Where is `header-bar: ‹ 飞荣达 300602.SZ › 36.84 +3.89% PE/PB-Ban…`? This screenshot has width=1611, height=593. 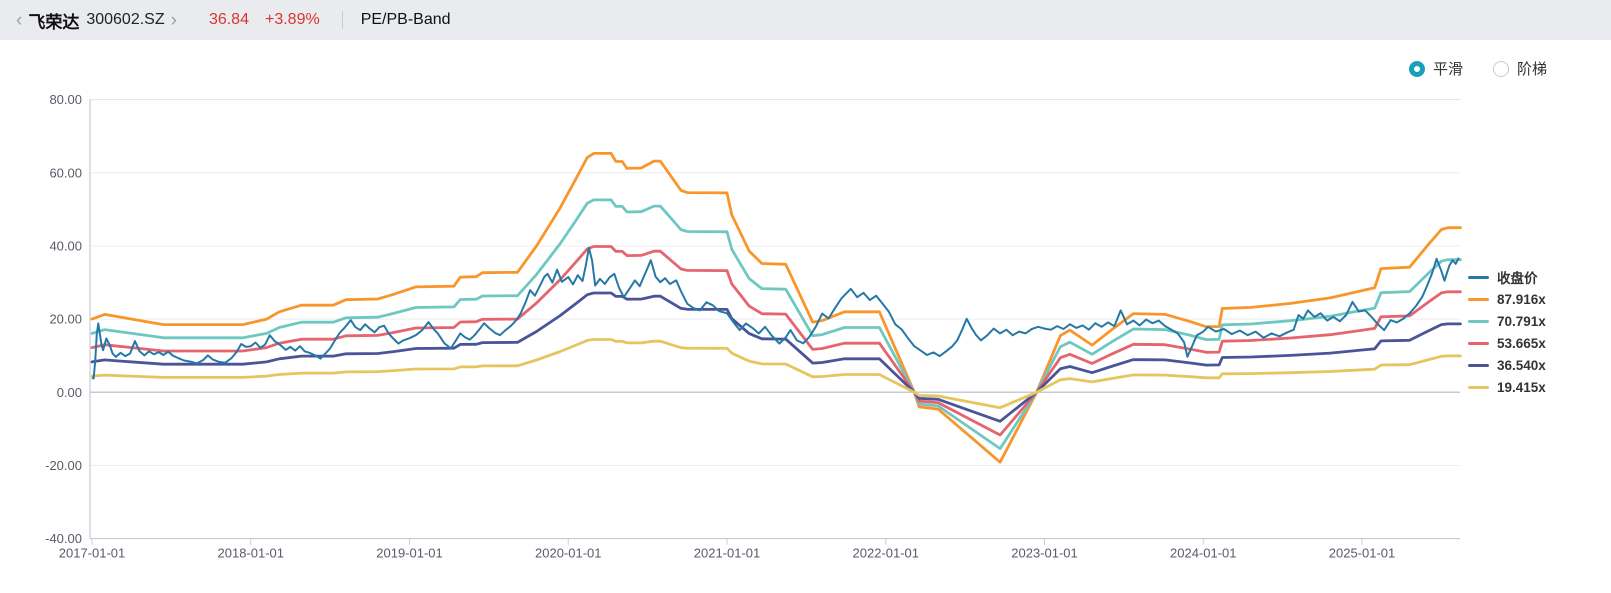
header-bar: ‹ 飞荣达 300602.SZ › 36.84 +3.89% PE/PB-Ban… is located at coordinates (805, 20).